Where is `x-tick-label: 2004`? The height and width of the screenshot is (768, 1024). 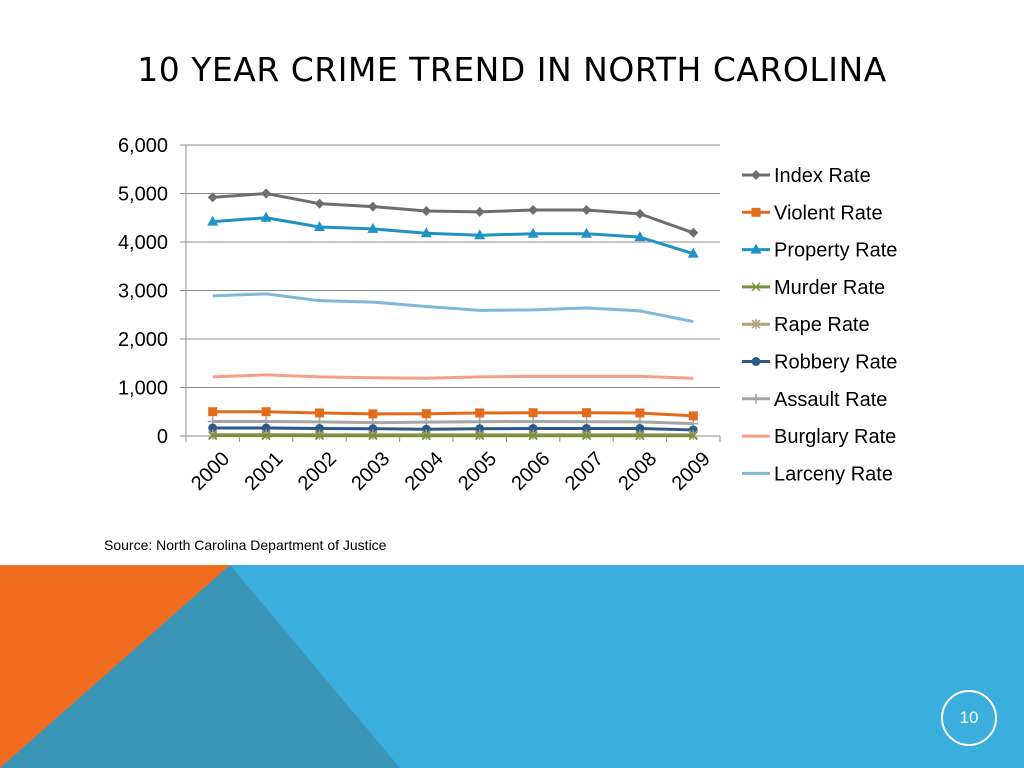
x-tick-label: 2004 is located at coordinates (424, 471).